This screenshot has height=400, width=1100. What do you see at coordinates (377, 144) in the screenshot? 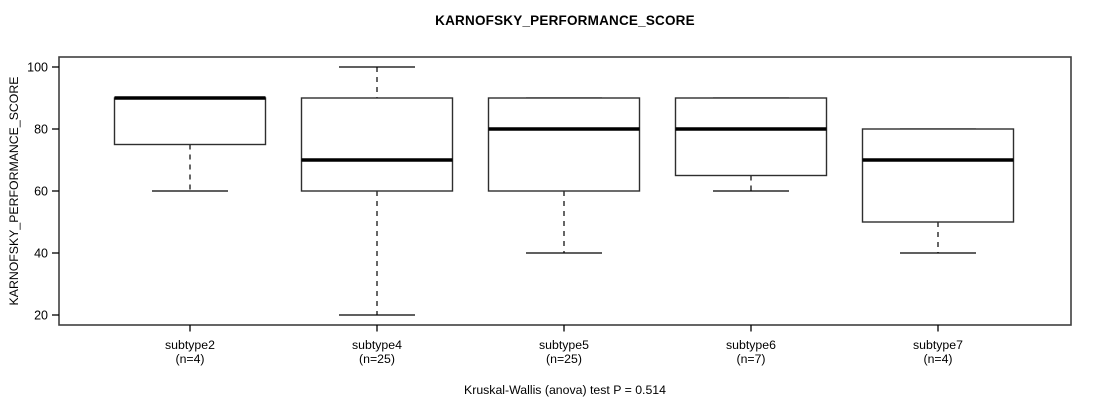
I see `box-rect-subtype4` at bounding box center [377, 144].